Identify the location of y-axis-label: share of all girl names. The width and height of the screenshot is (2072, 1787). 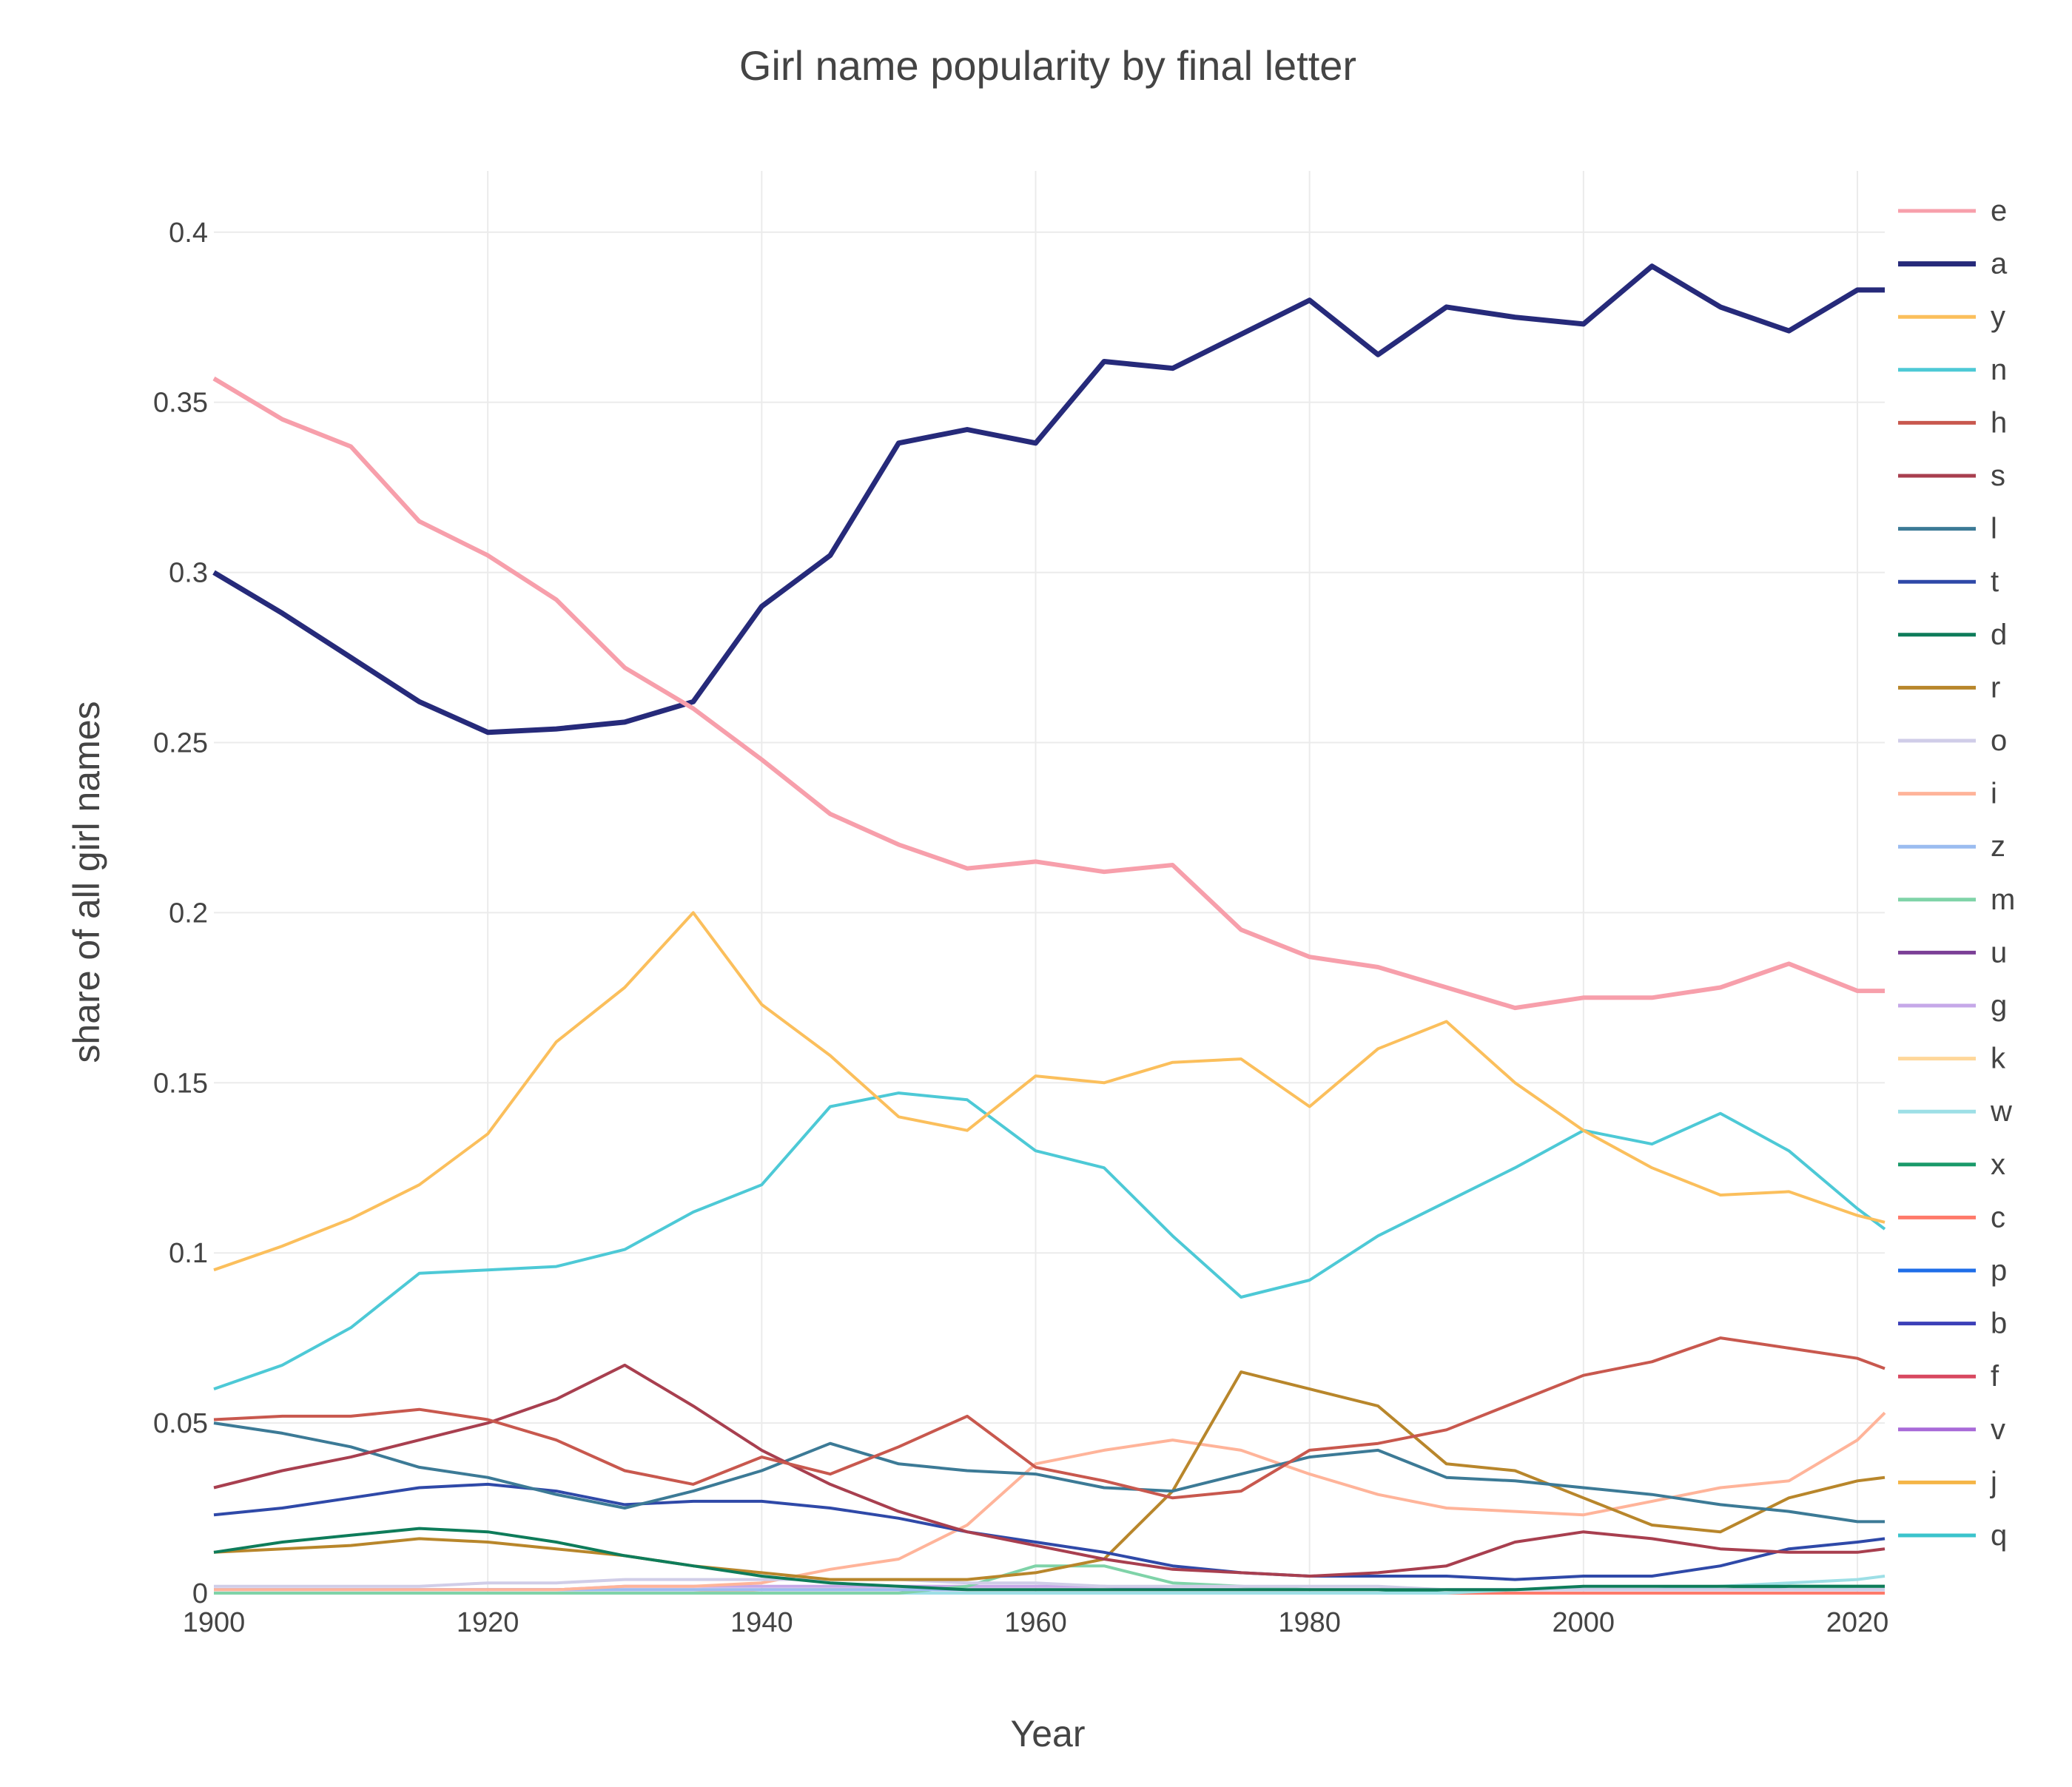
(86, 882).